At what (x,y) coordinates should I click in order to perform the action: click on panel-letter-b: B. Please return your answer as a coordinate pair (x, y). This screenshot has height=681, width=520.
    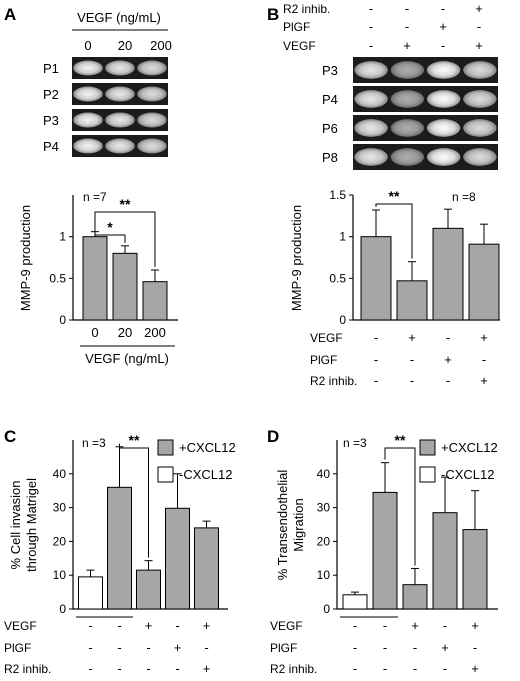
    Looking at the image, I should click on (273, 14).